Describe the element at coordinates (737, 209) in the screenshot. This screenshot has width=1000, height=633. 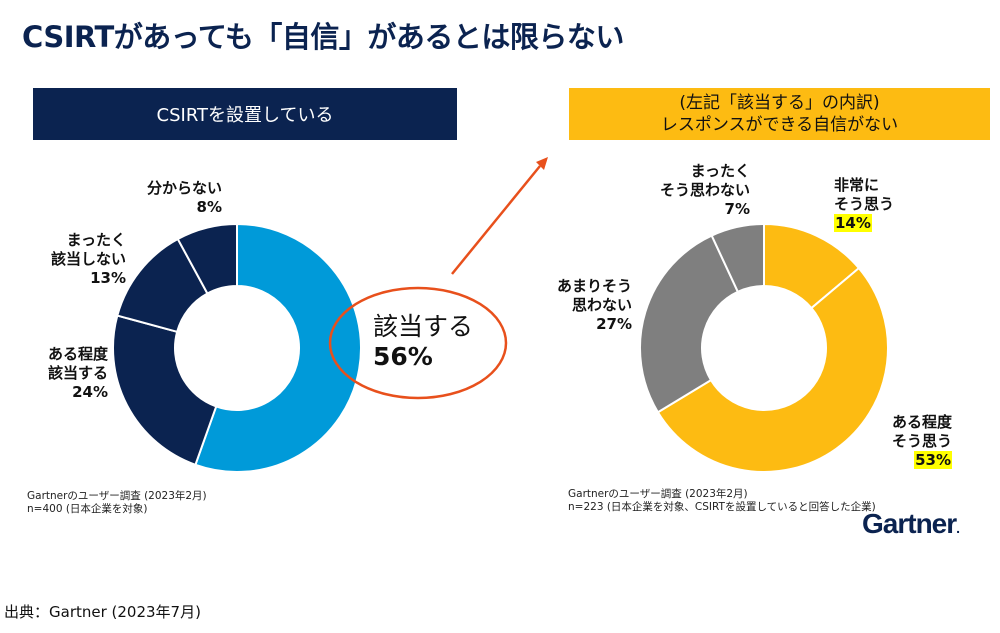
I see `right-label-not-at-all-pct: 7%` at that location.